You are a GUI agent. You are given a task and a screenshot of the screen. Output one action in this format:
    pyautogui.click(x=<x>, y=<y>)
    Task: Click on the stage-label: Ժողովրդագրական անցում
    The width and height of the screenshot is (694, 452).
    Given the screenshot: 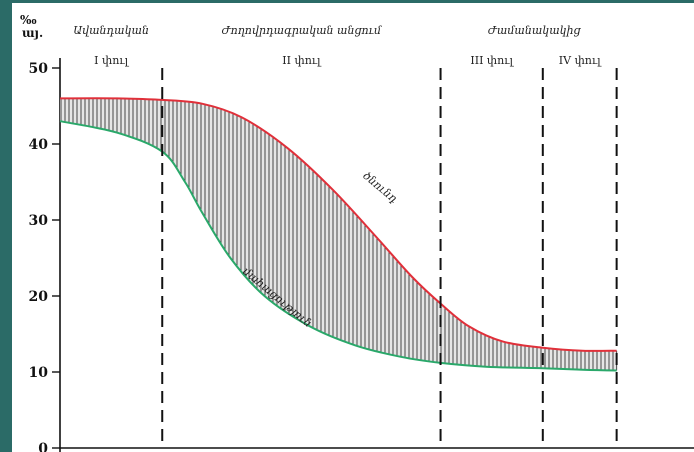 What is the action you would take?
    pyautogui.click(x=302, y=30)
    